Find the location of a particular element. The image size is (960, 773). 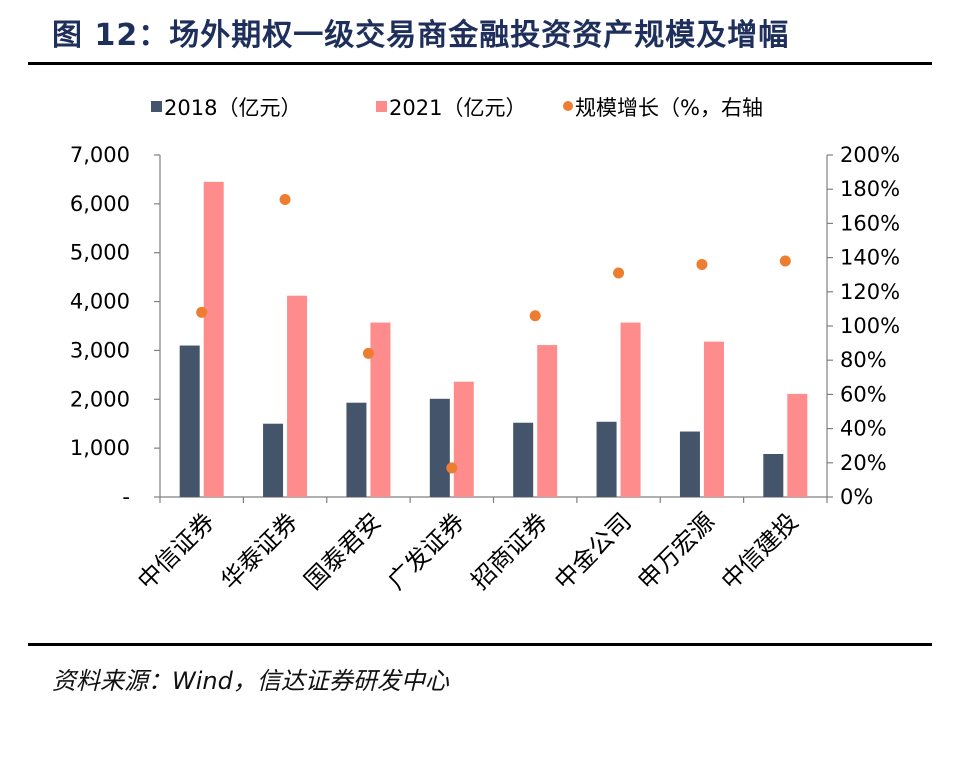

category-label: 广发证券 is located at coordinates (426, 551).